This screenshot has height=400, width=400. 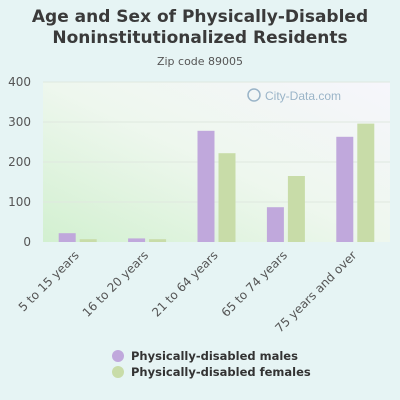 What do you see at coordinates (200, 38) in the screenshot?
I see `chart-title-line-2: Noninstitutionalized Residents` at bounding box center [200, 38].